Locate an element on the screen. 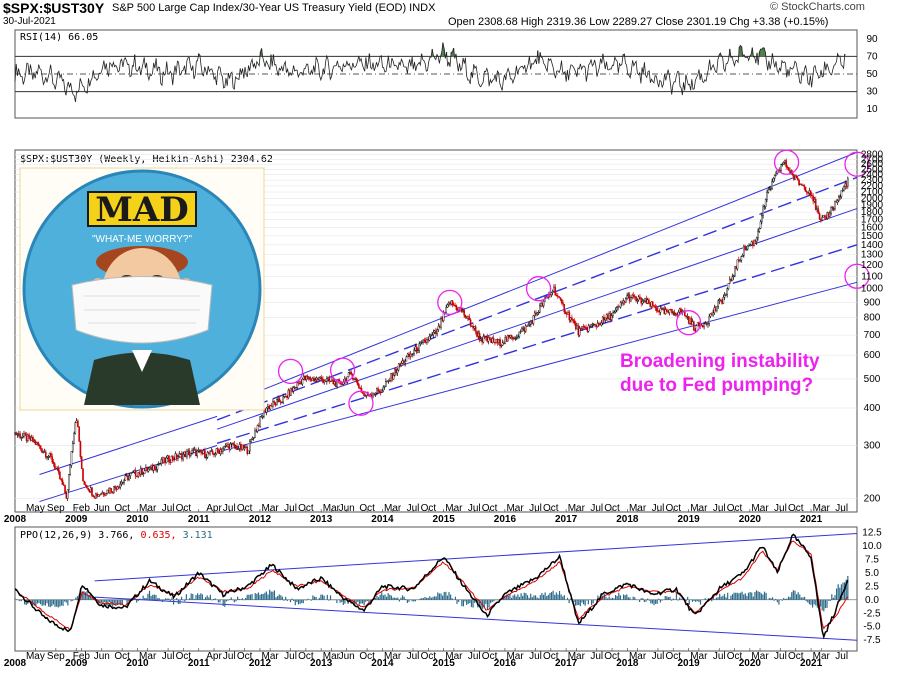 This screenshot has width=900, height=673. ppo-x-year-label: 2018 is located at coordinates (627, 663).